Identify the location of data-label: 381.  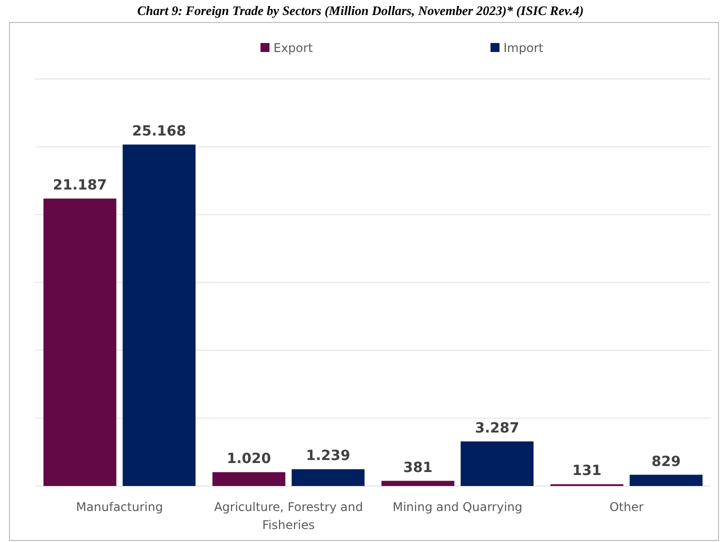
(418, 468).